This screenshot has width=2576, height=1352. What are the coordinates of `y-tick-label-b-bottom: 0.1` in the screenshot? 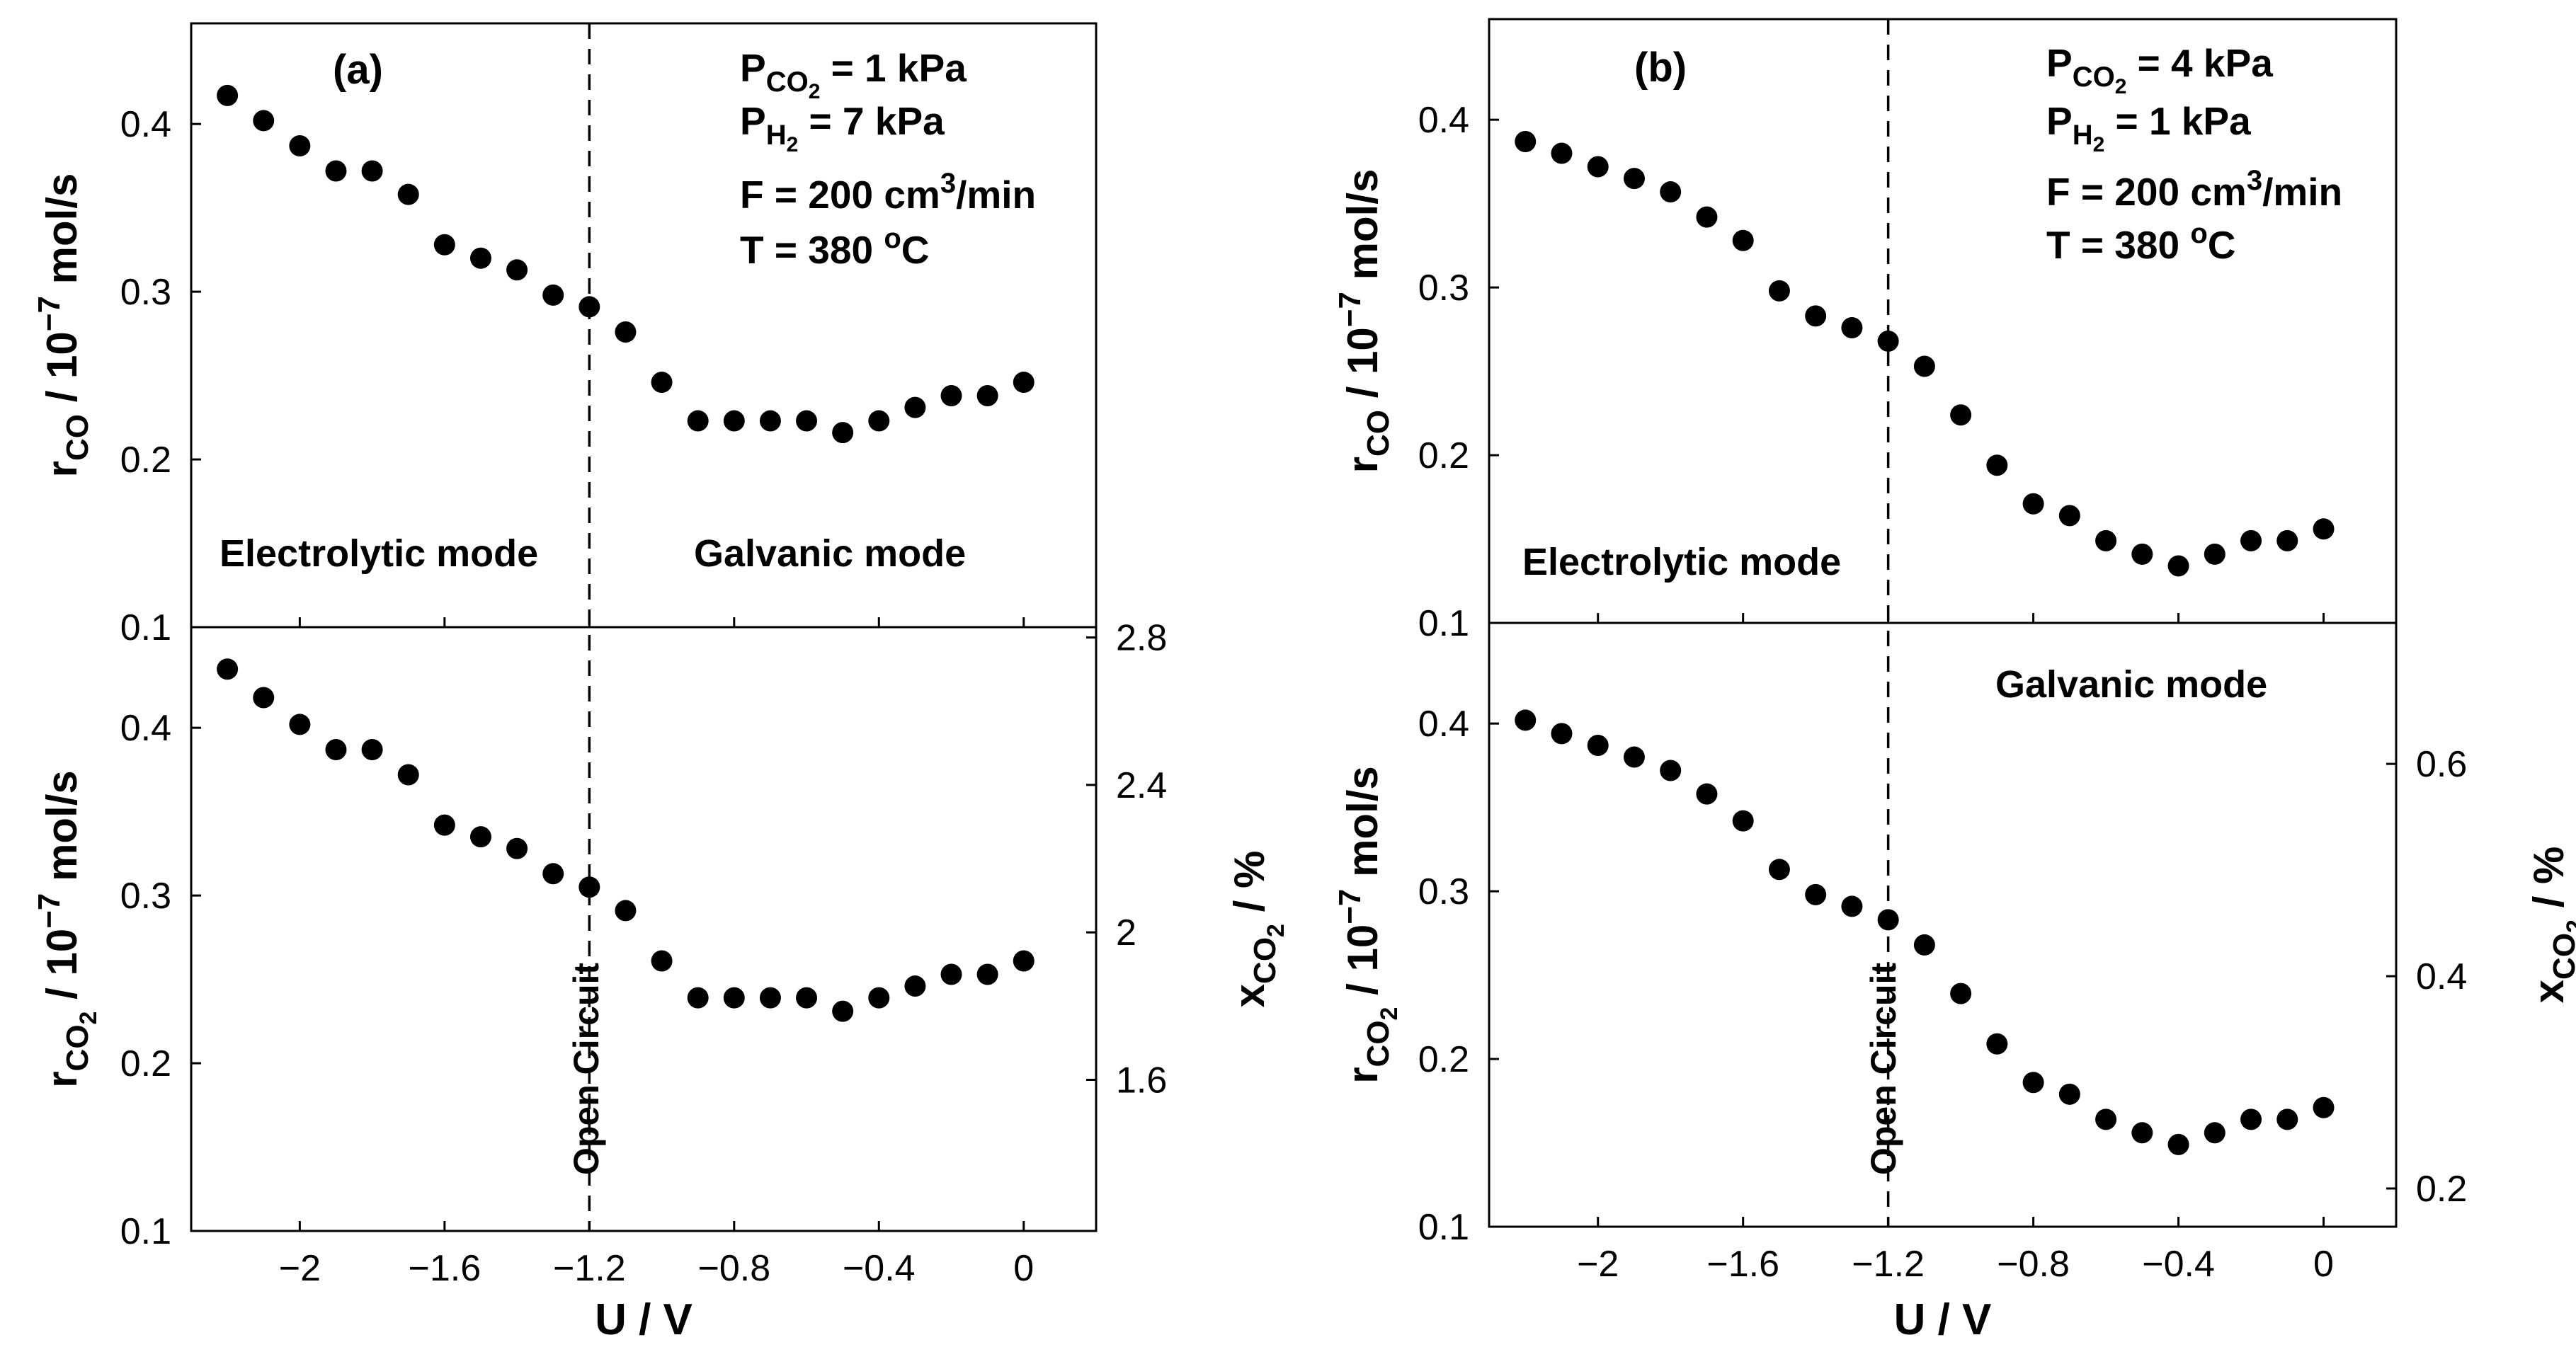 It's located at (1444, 1227).